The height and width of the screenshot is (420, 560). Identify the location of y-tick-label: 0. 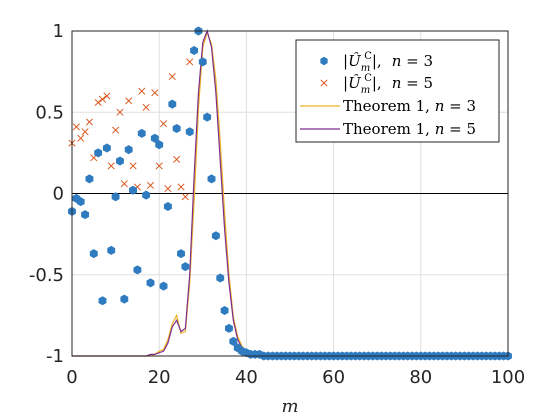
(58, 194).